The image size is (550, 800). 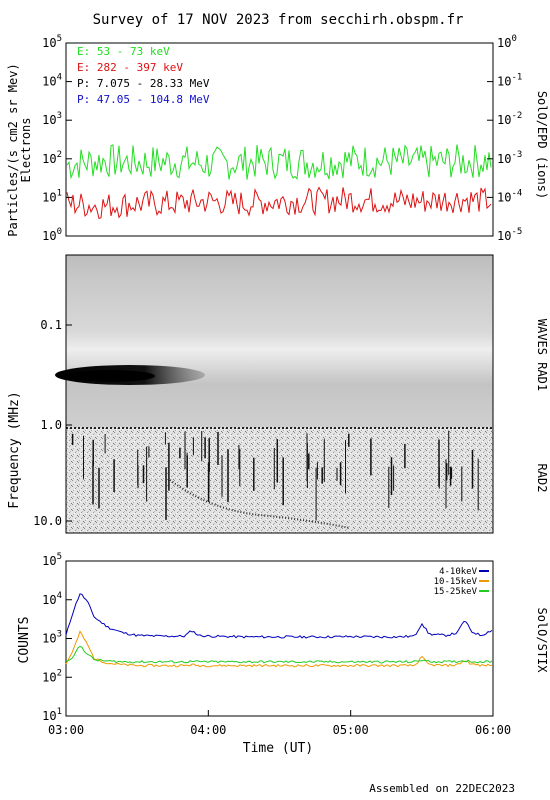 I want to click on stix-x-ticks: 03:00 04:00 05:00 06:00, so click(x=279, y=723).